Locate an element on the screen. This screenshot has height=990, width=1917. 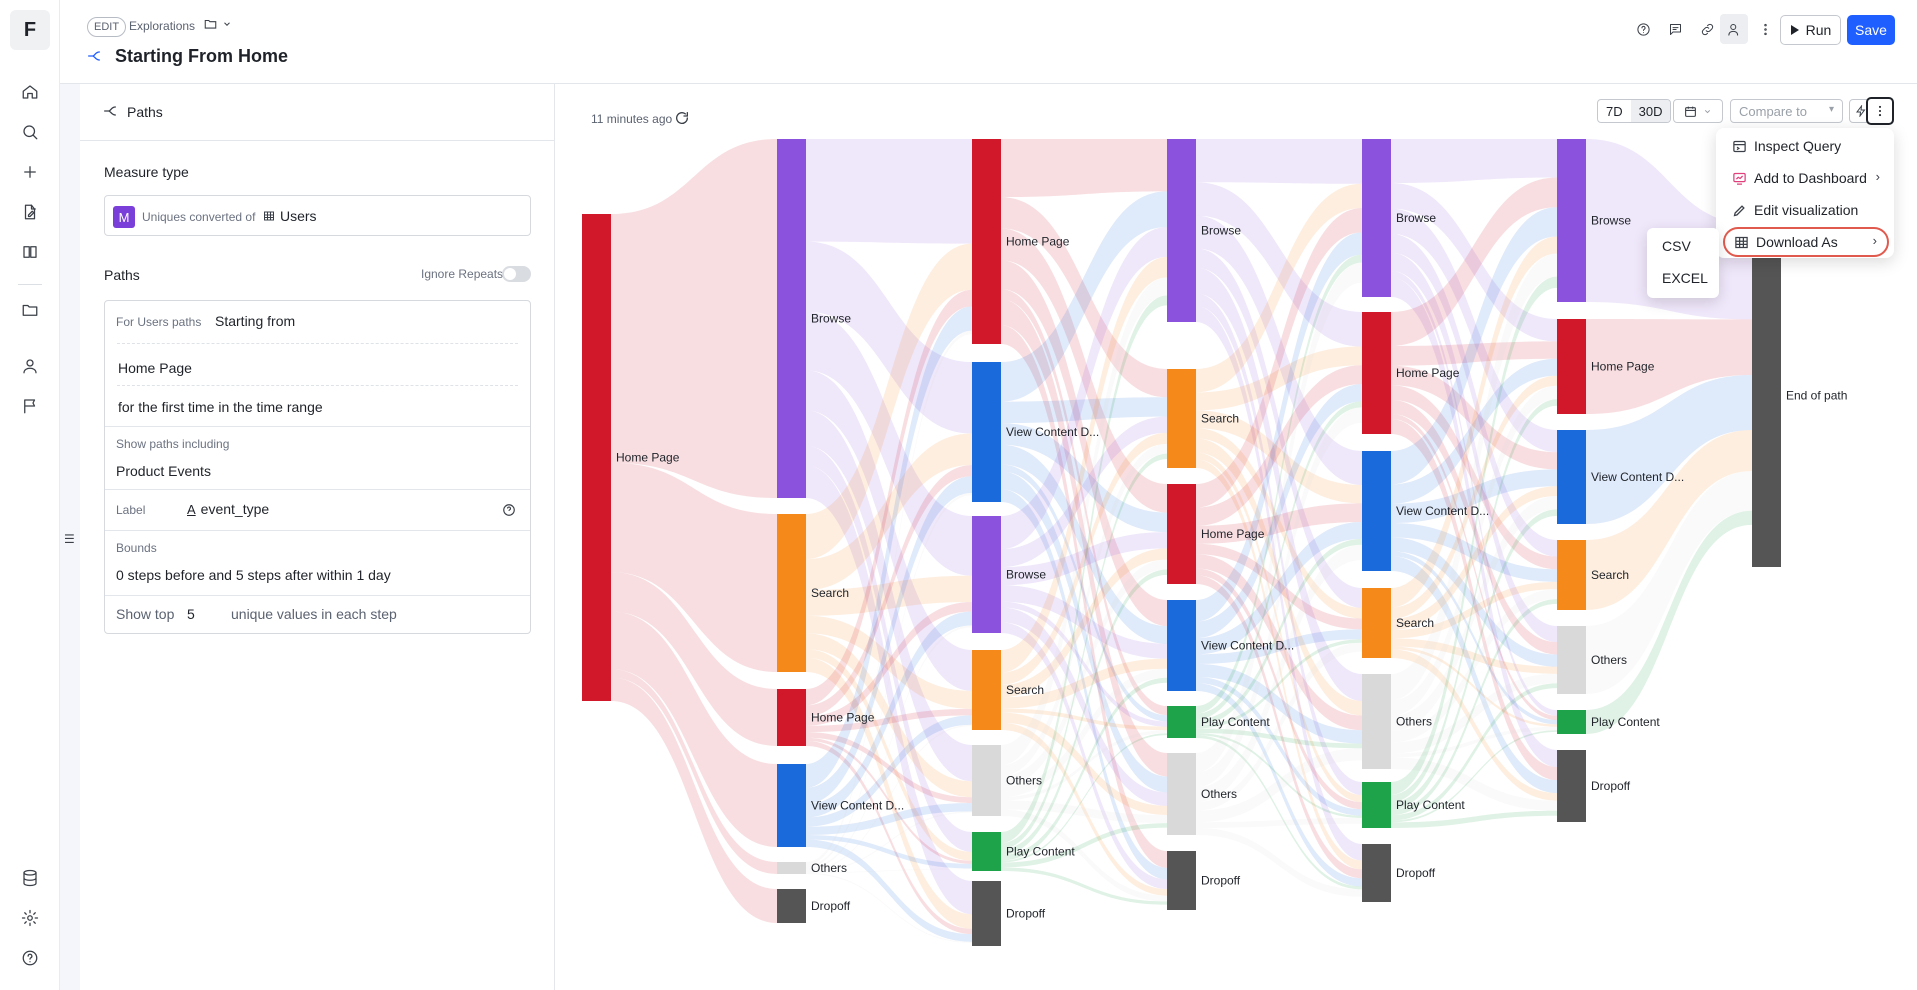
database-icon is located at coordinates (30, 878).